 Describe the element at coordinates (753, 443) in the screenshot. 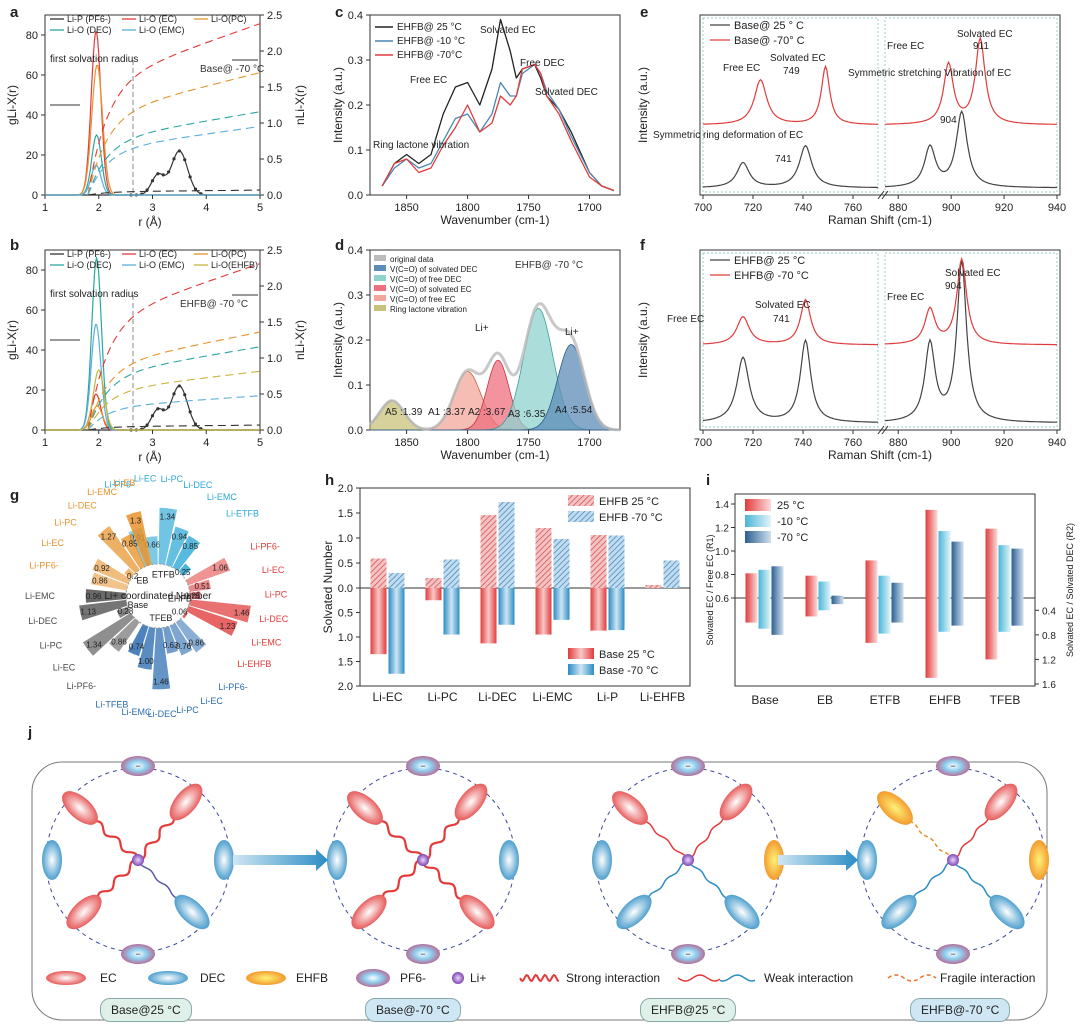

I see `f-xtick-label: 720` at that location.